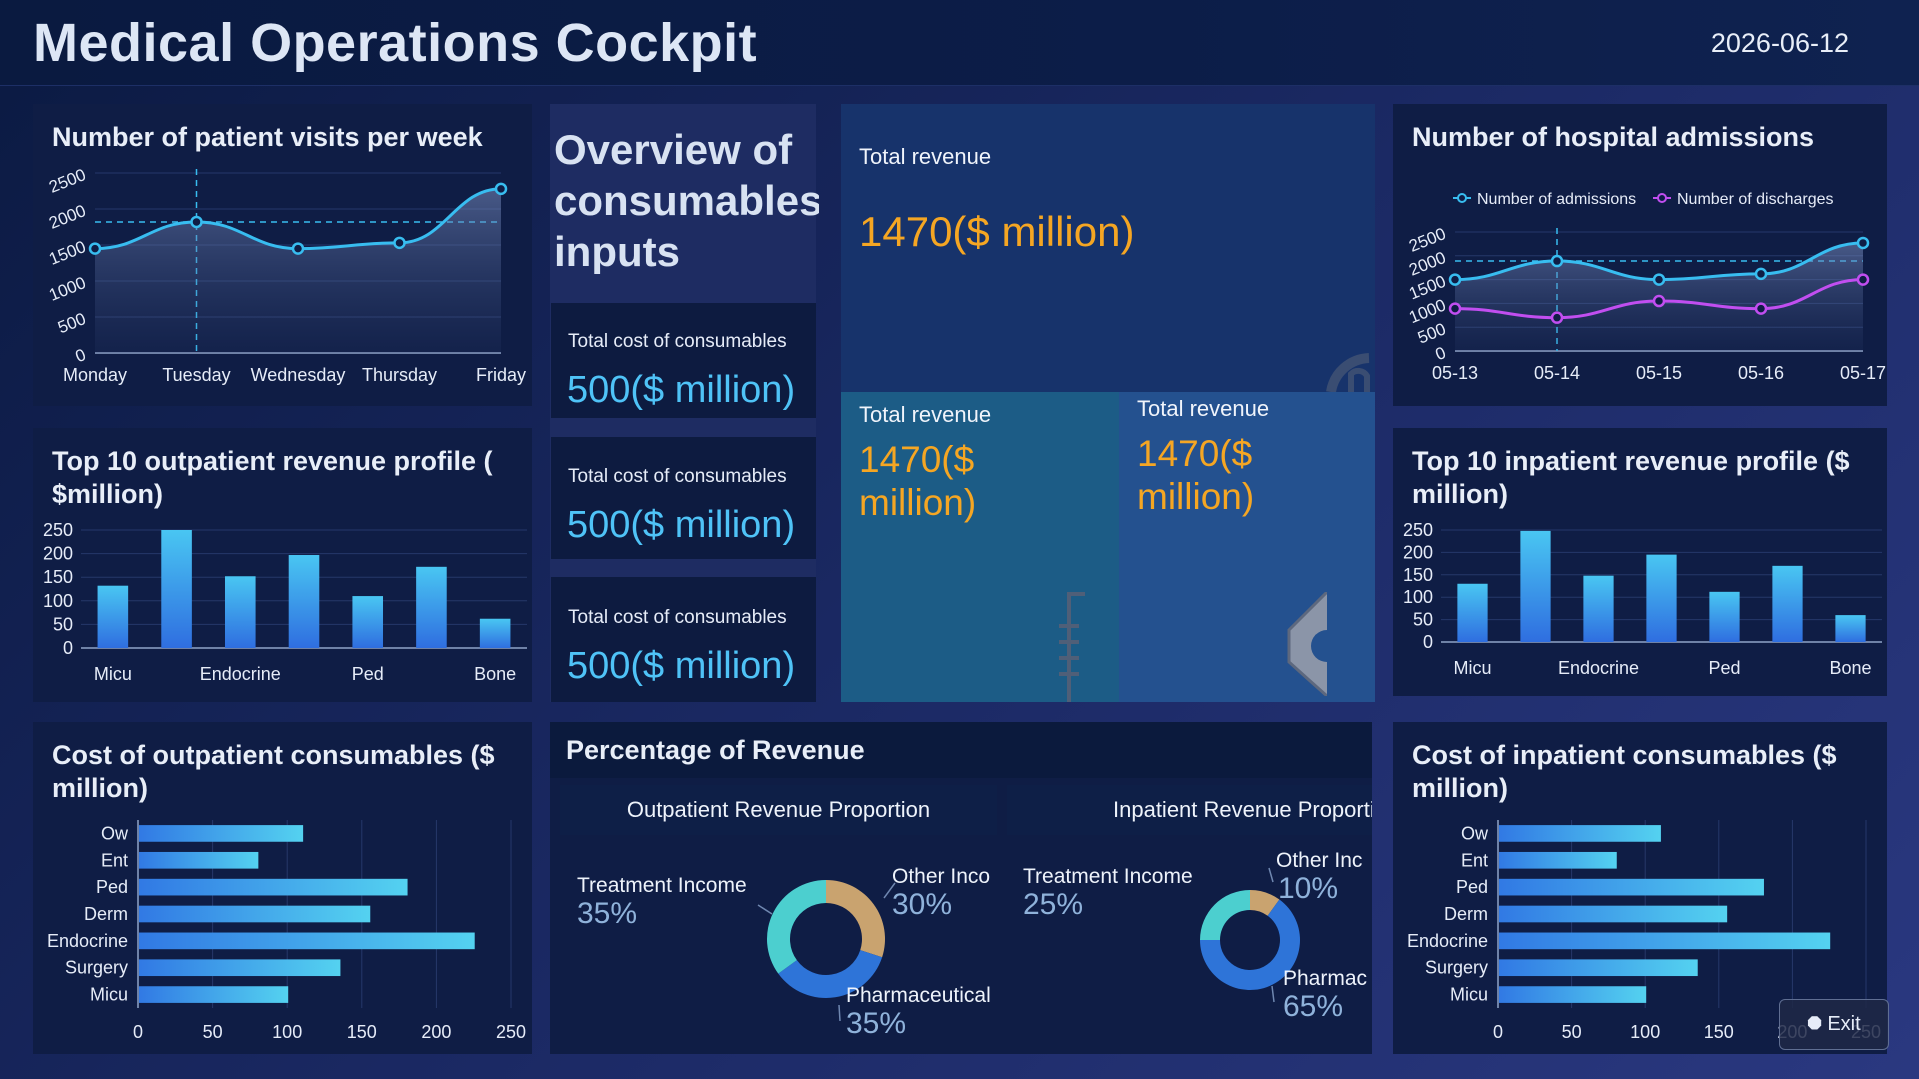 The width and height of the screenshot is (1919, 1079). Describe the element at coordinates (1441, 353) in the screenshot. I see `tick-label: 0` at that location.